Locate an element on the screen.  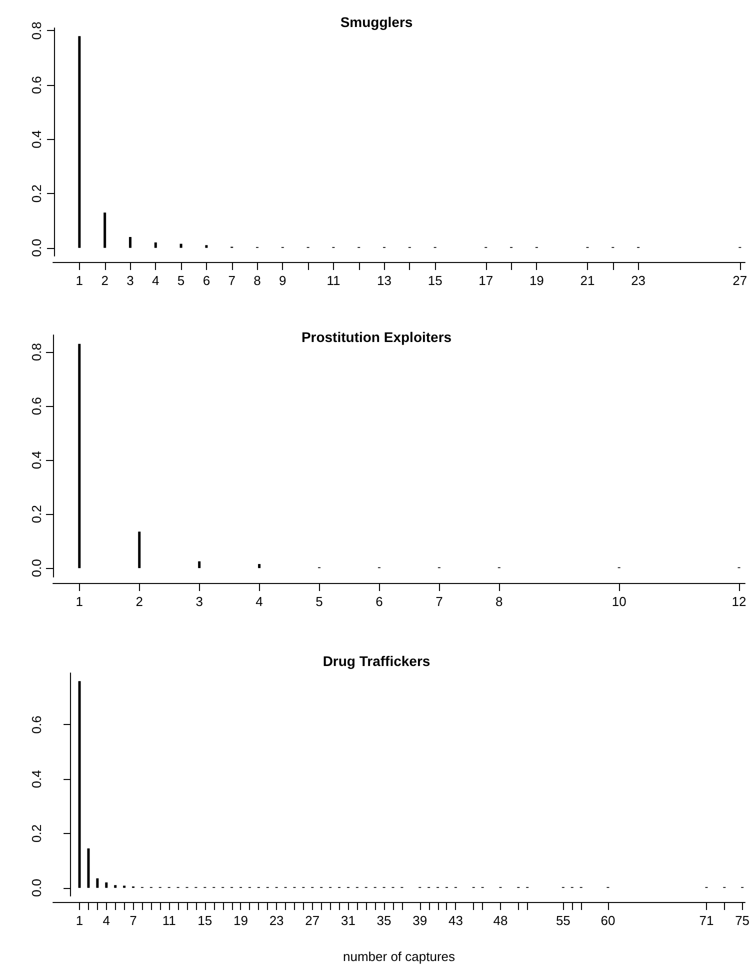
chart-title: Smugglers is located at coordinates (376, 22).